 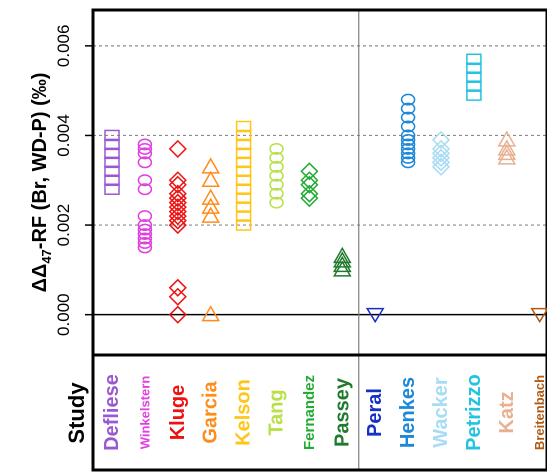 I want to click on study-label-wacker: Wacker, so click(x=441, y=412).